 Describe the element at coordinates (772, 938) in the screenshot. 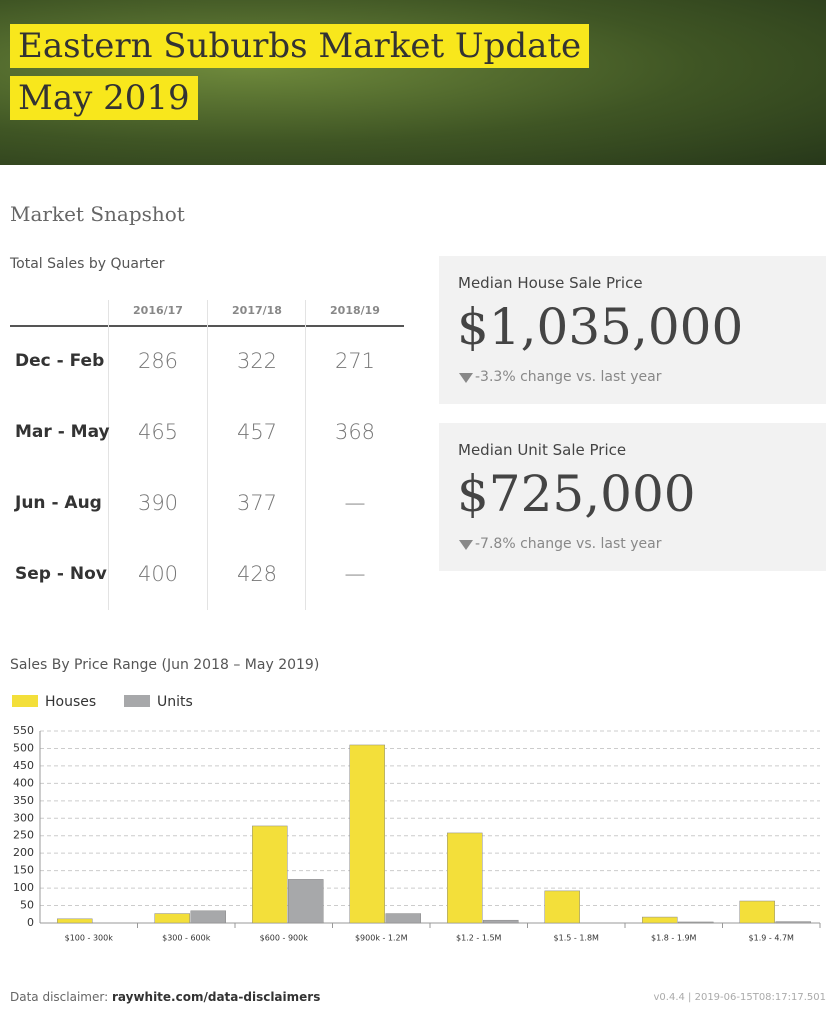

I see `x-tick-label: $1.9 - 4.7M` at that location.